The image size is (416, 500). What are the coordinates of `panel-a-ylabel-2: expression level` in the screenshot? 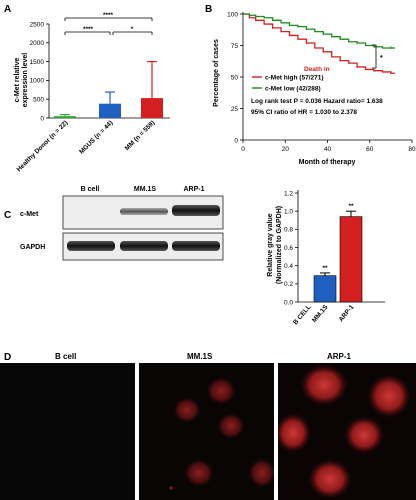 It's located at (25, 80).